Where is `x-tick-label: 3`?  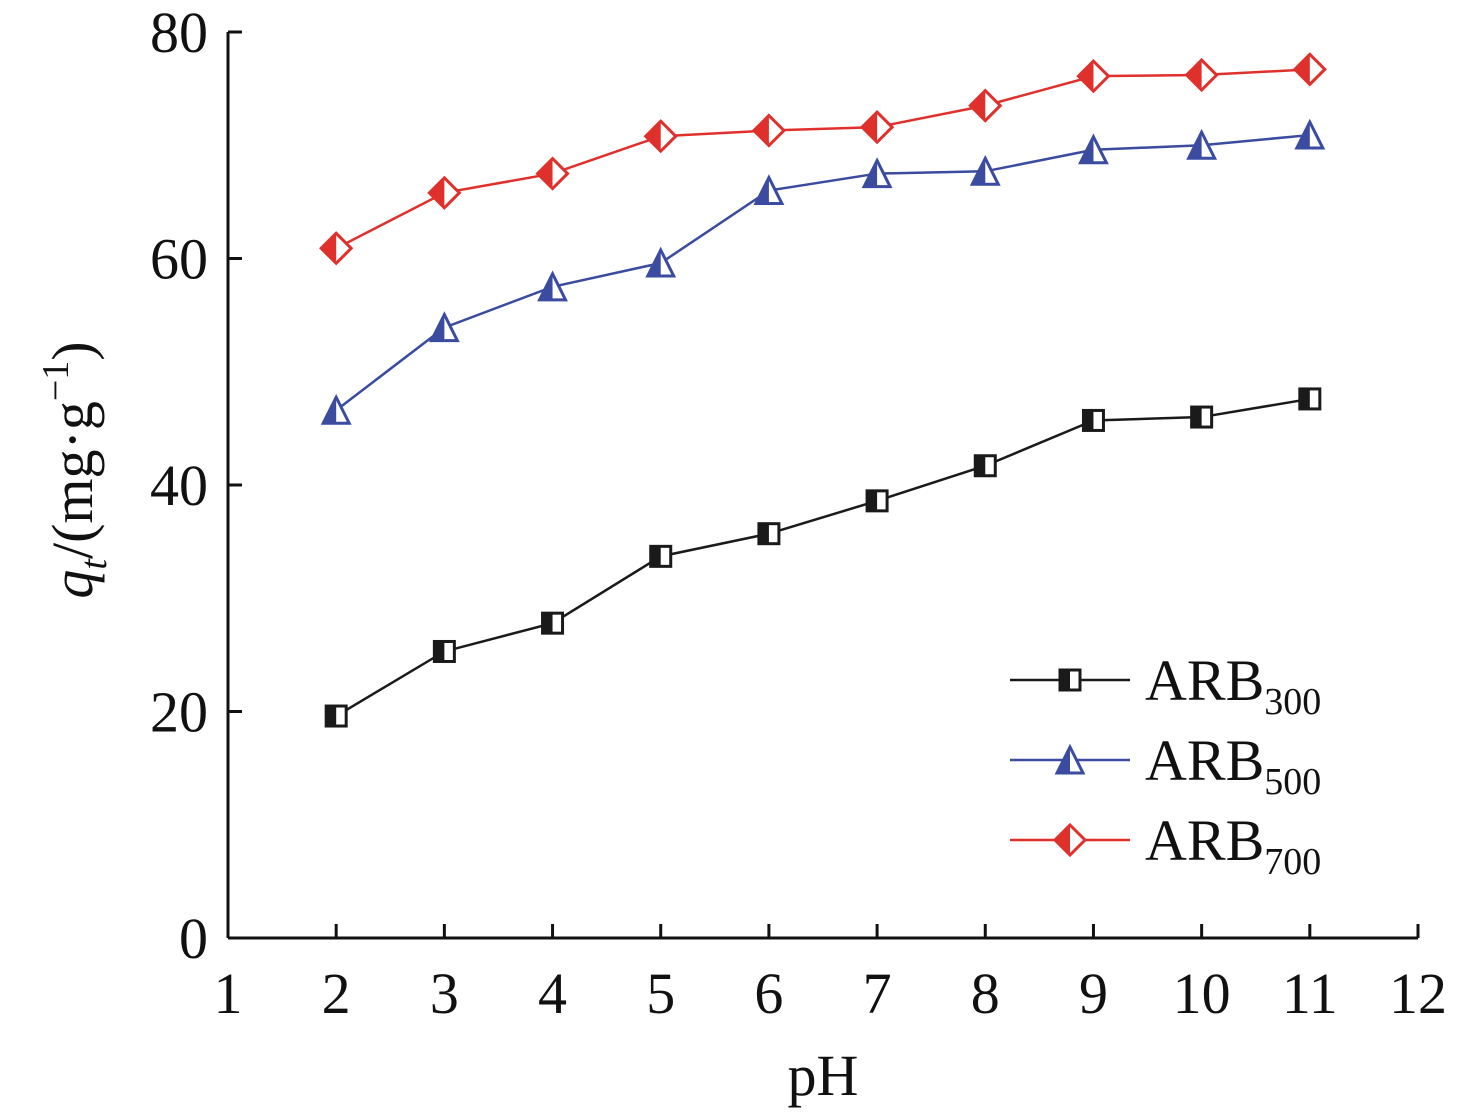
x-tick-label: 3 is located at coordinates (444, 993).